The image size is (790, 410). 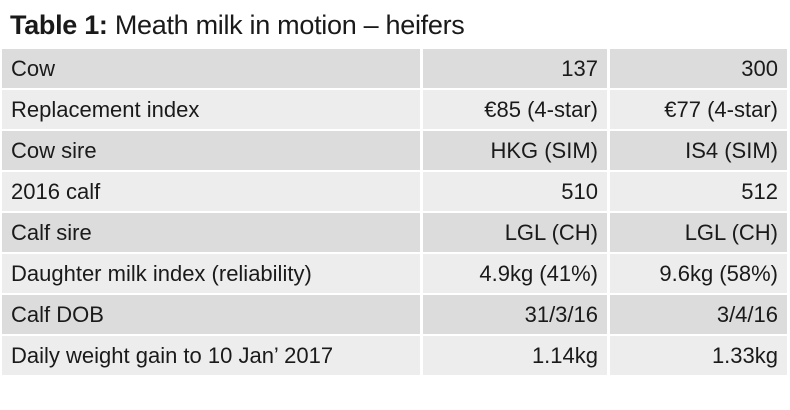 I want to click on table-row: Calf DOB 31/3/16 3/4/16, so click(x=394, y=315).